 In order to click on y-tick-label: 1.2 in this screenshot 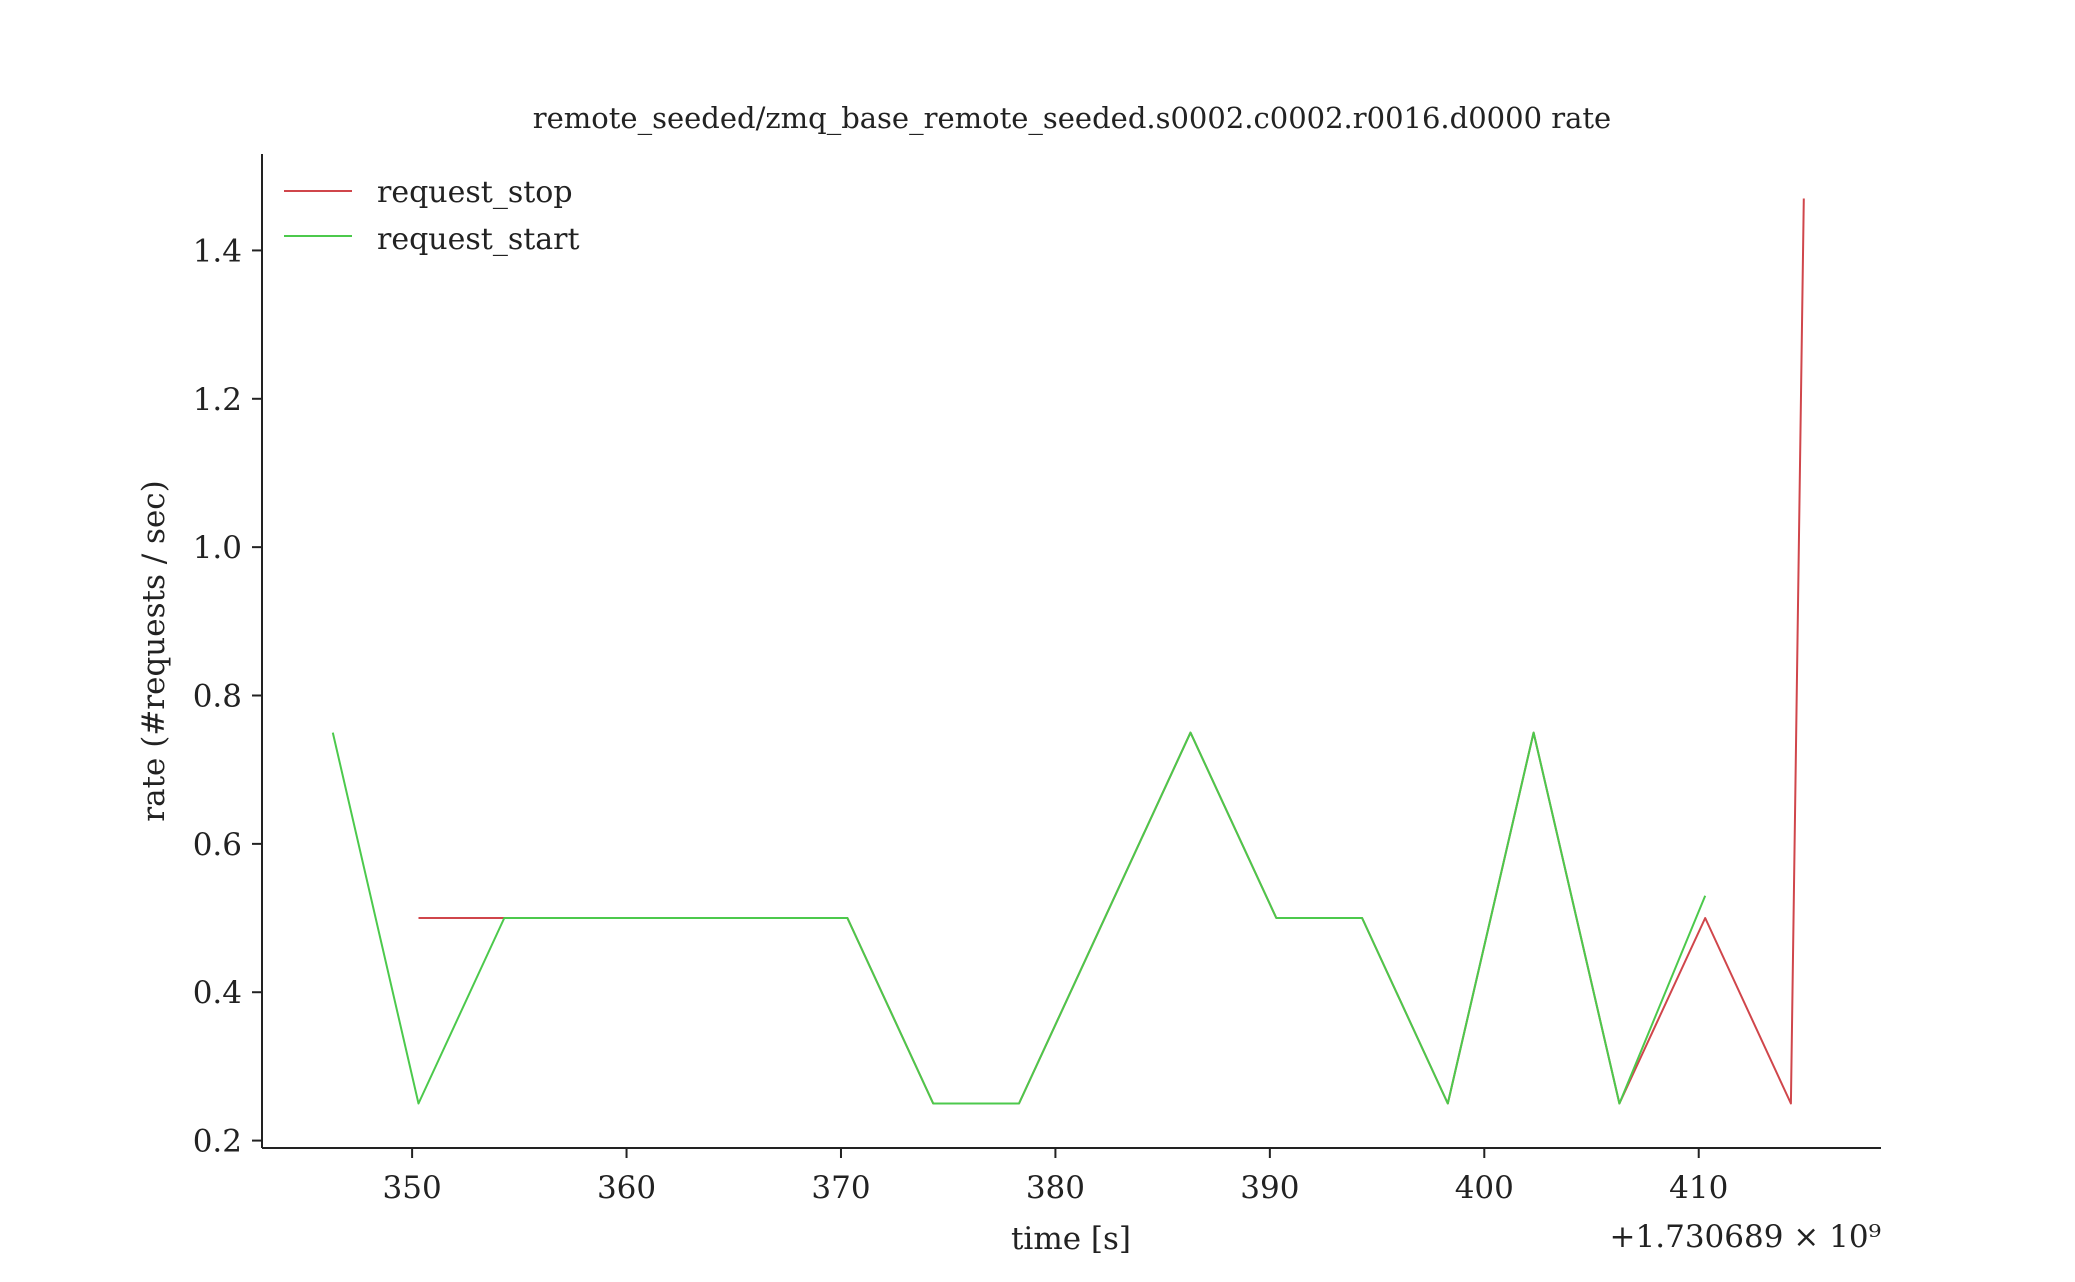, I will do `click(217, 400)`.